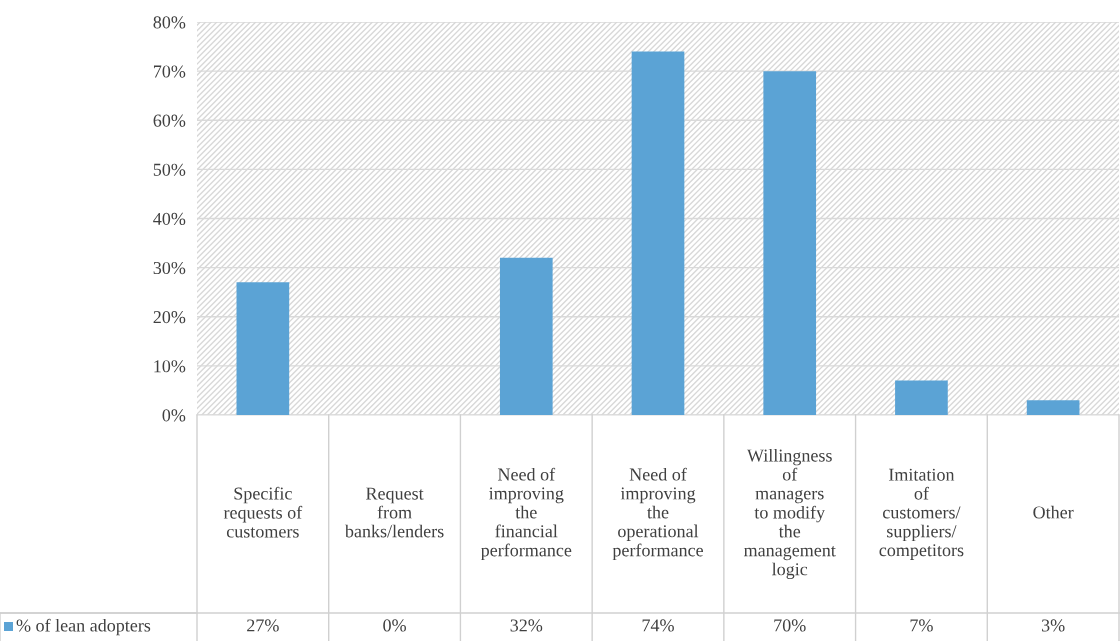 The height and width of the screenshot is (641, 1120). Describe the element at coordinates (263, 625) in the screenshot. I see `data-label: 27%` at that location.